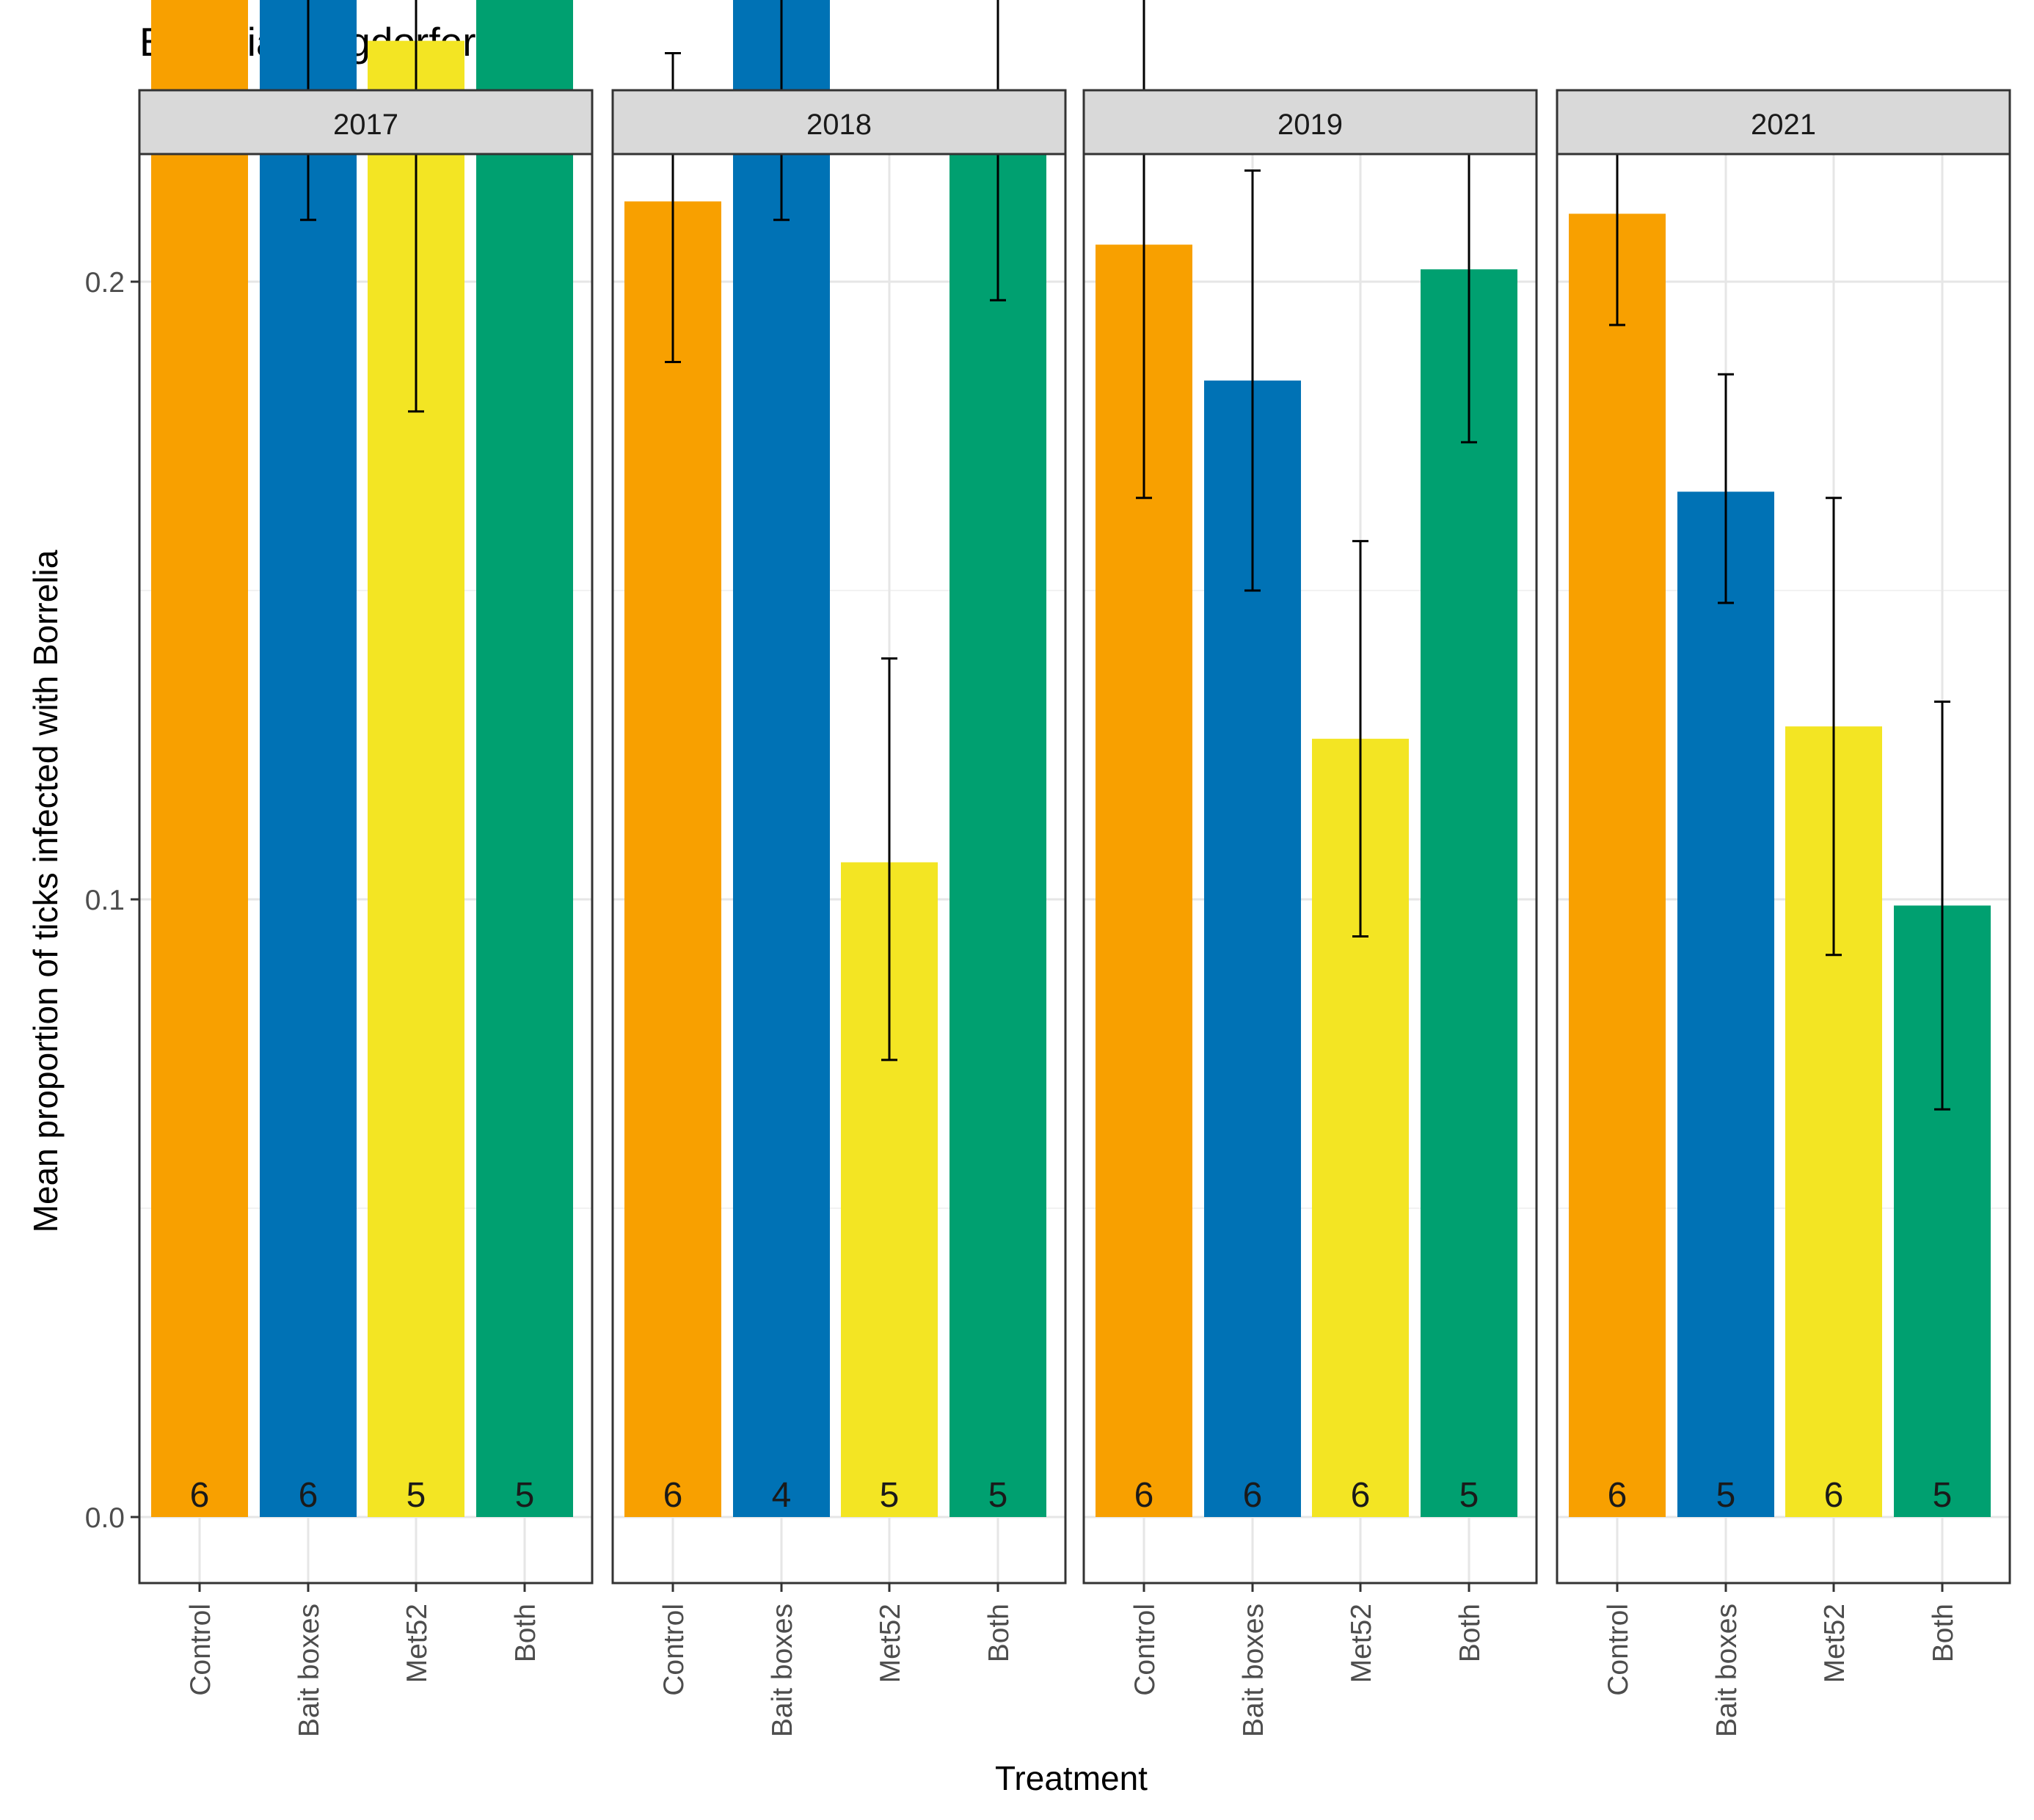  I want to click on bar-2018-both, so click(997, 813).